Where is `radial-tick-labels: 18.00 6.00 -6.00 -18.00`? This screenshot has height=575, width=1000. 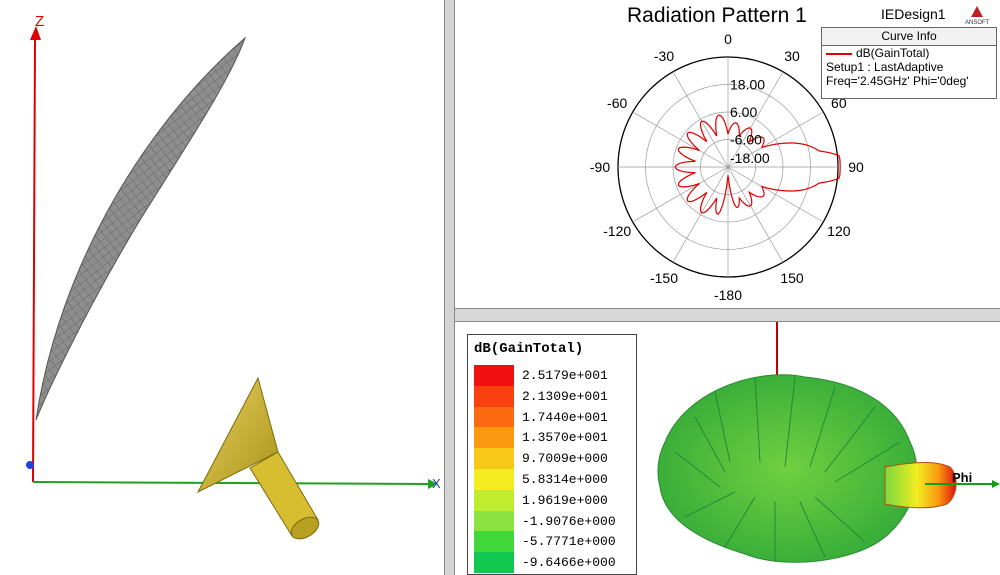
radial-tick-labels: 18.00 6.00 -6.00 -18.00 is located at coordinates (750, 122).